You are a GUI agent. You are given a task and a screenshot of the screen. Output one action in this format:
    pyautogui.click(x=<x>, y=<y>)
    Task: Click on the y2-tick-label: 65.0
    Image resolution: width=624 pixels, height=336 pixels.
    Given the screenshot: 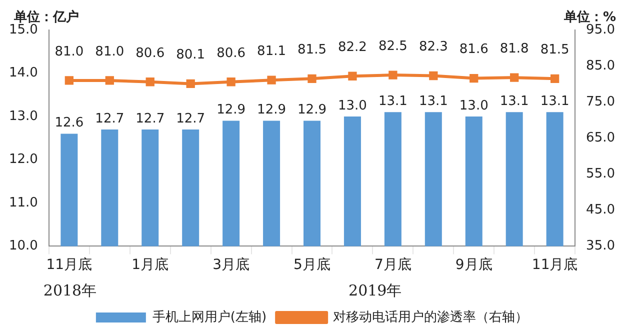 What is the action you would take?
    pyautogui.click(x=601, y=138)
    